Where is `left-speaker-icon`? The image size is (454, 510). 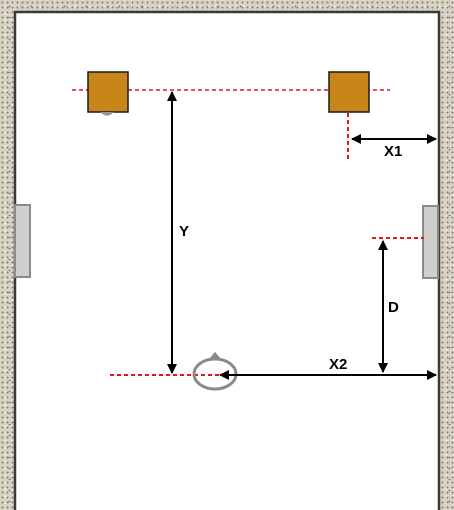 left-speaker-icon is located at coordinates (108, 93).